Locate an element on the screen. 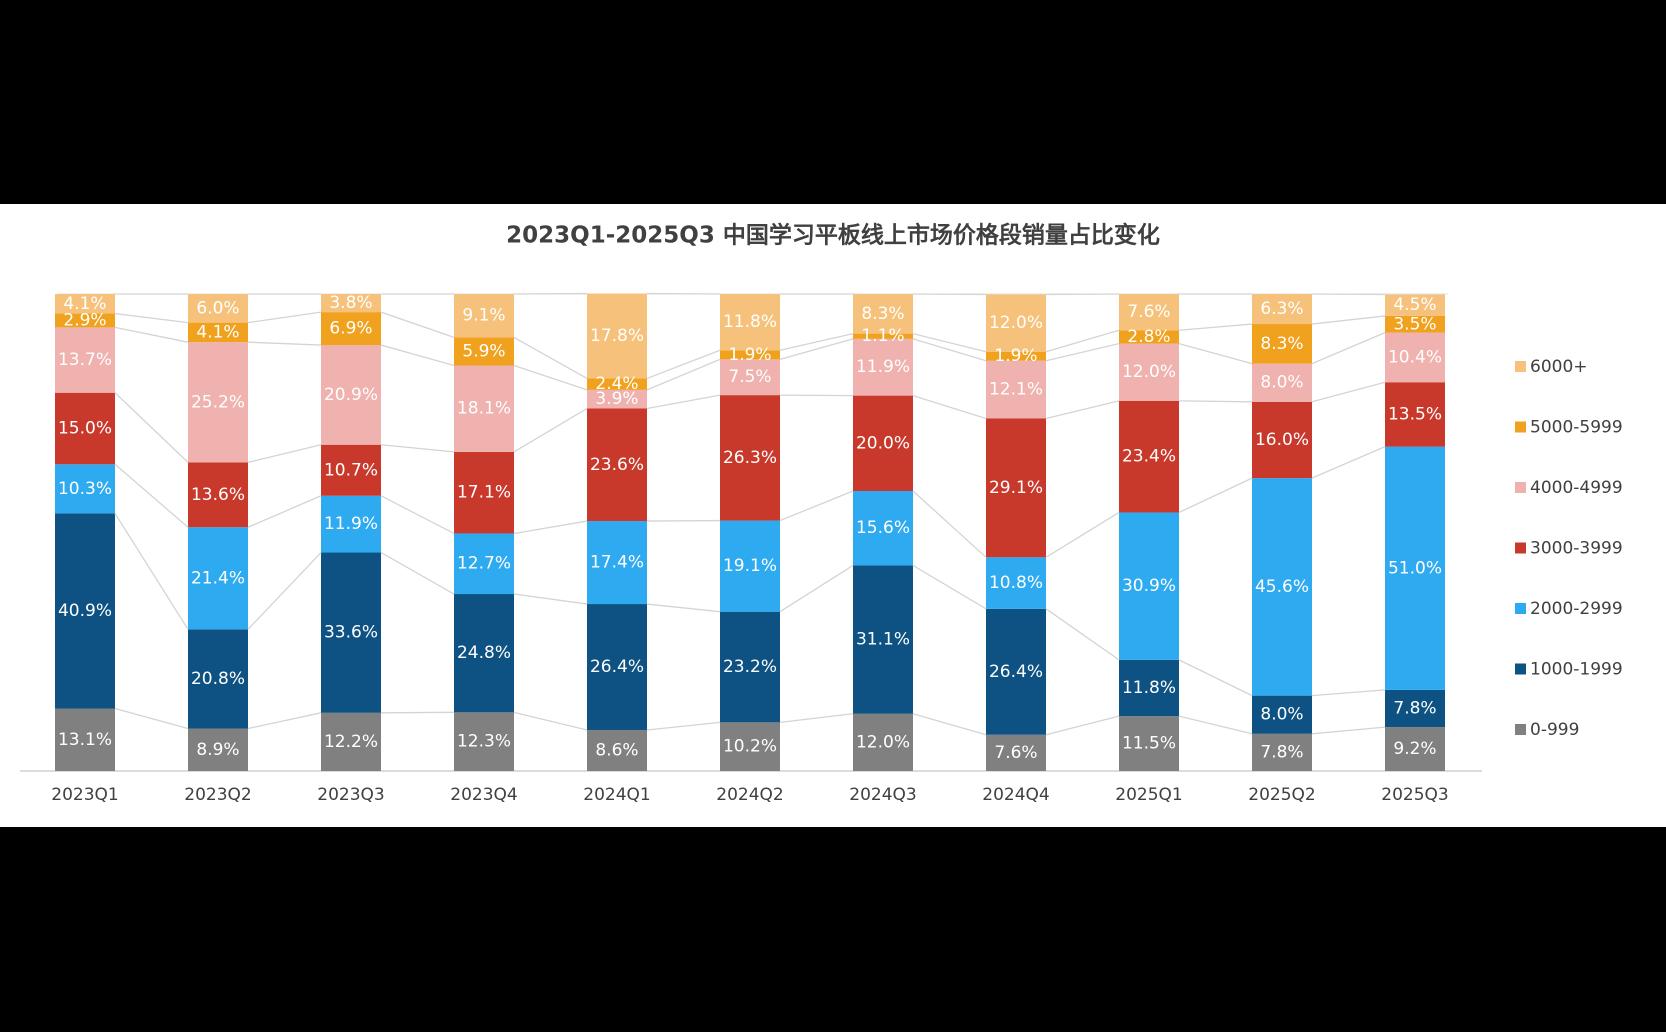 Image resolution: width=1666 pixels, height=1032 pixels. x-tick-label: 2025Q3 is located at coordinates (1414, 795).